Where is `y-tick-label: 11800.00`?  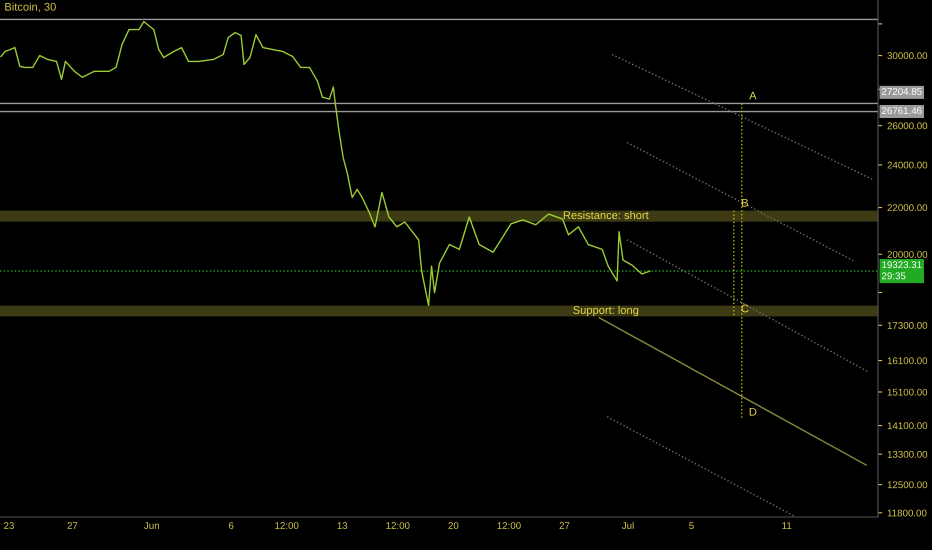
y-tick-label: 11800.00 is located at coordinates (907, 513).